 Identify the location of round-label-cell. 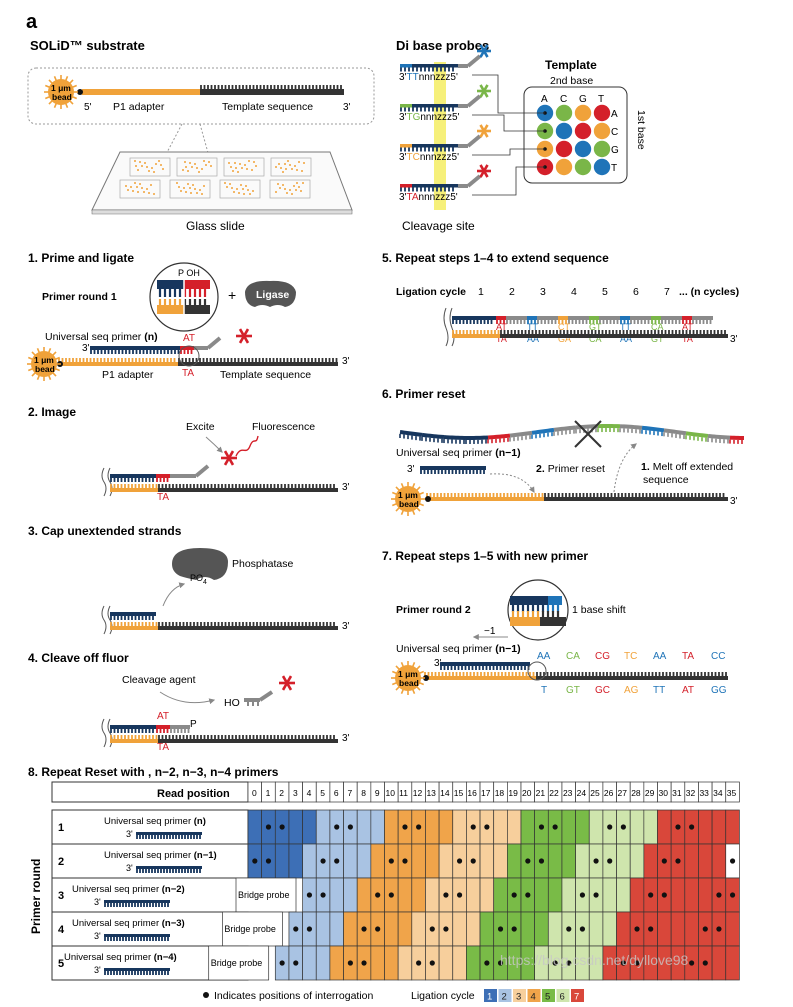
(150, 827).